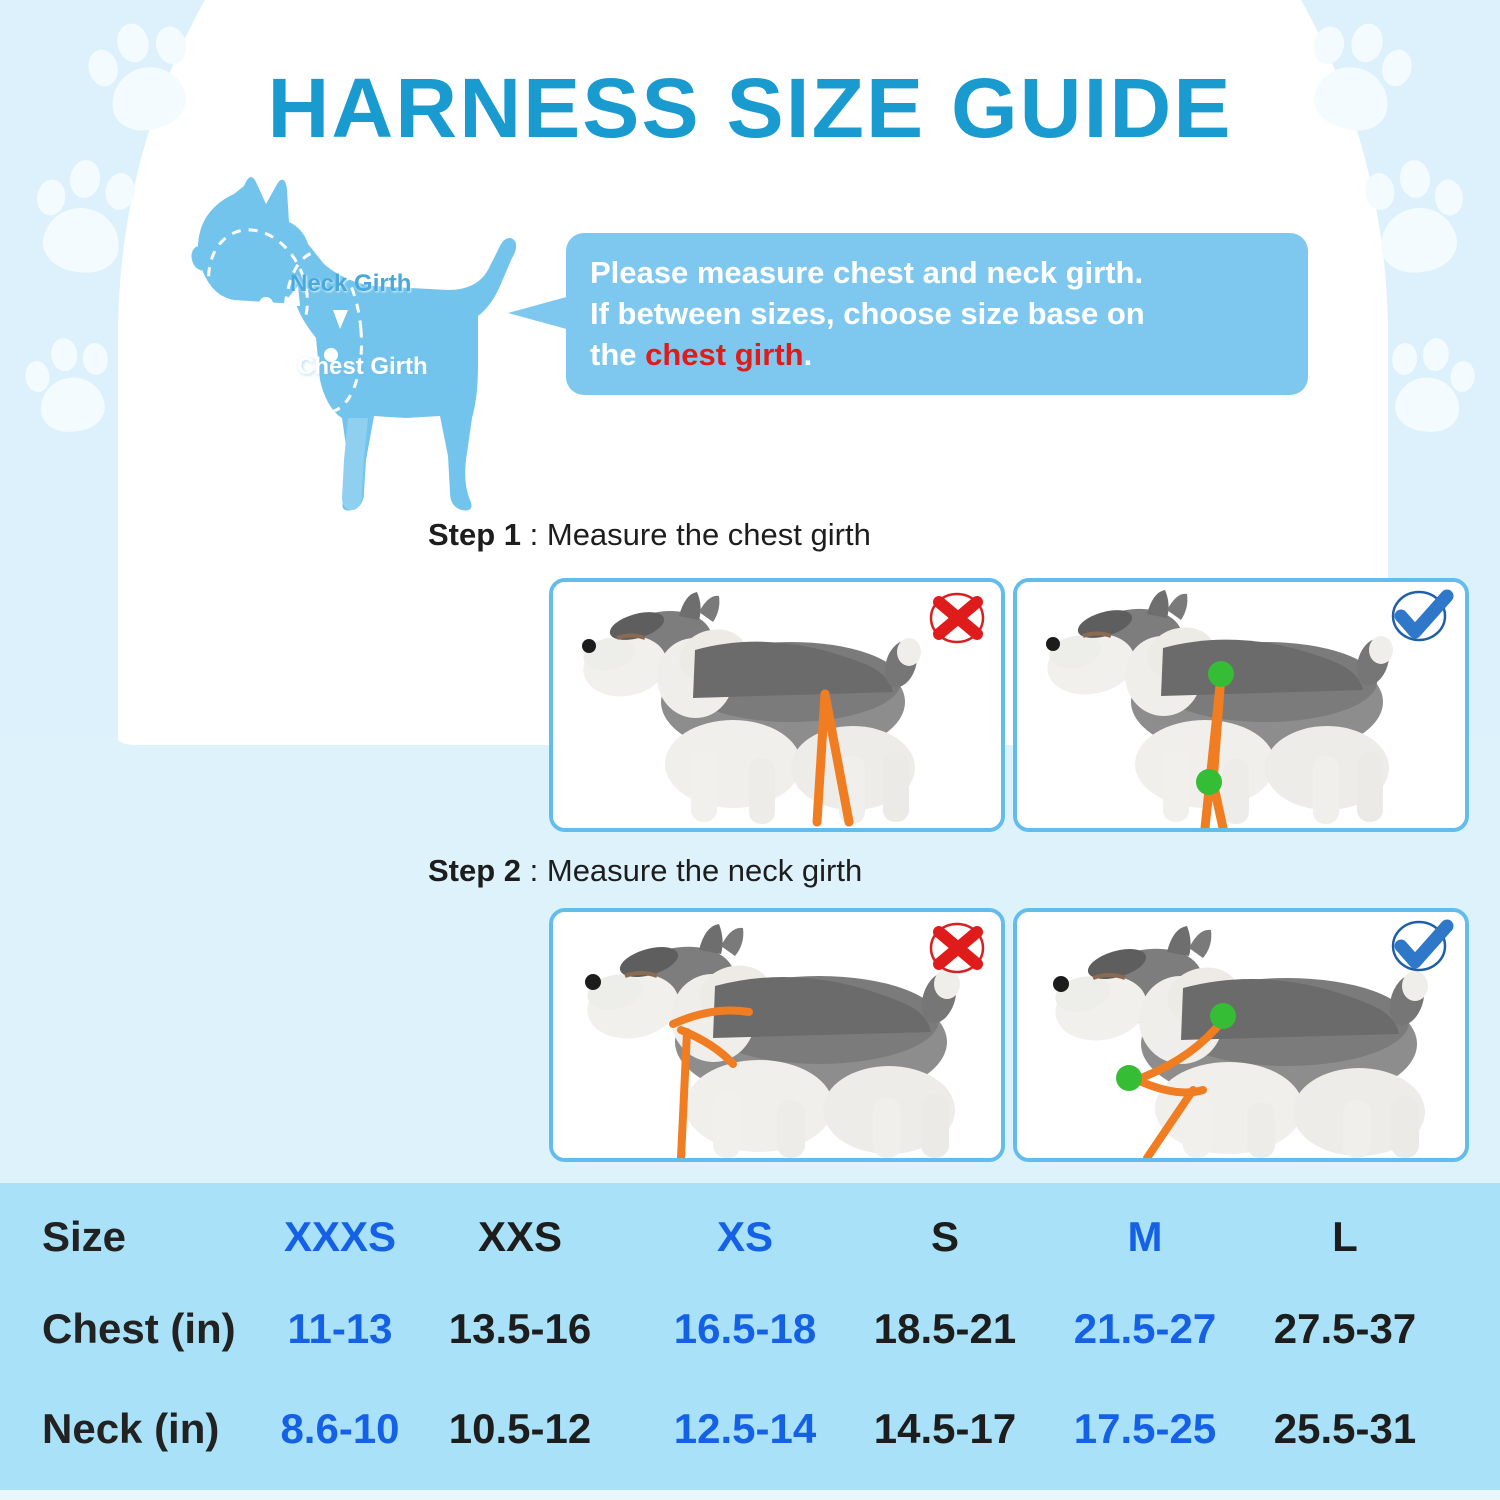  Describe the element at coordinates (475, 534) in the screenshot. I see `step-1-number: Step 1` at that location.